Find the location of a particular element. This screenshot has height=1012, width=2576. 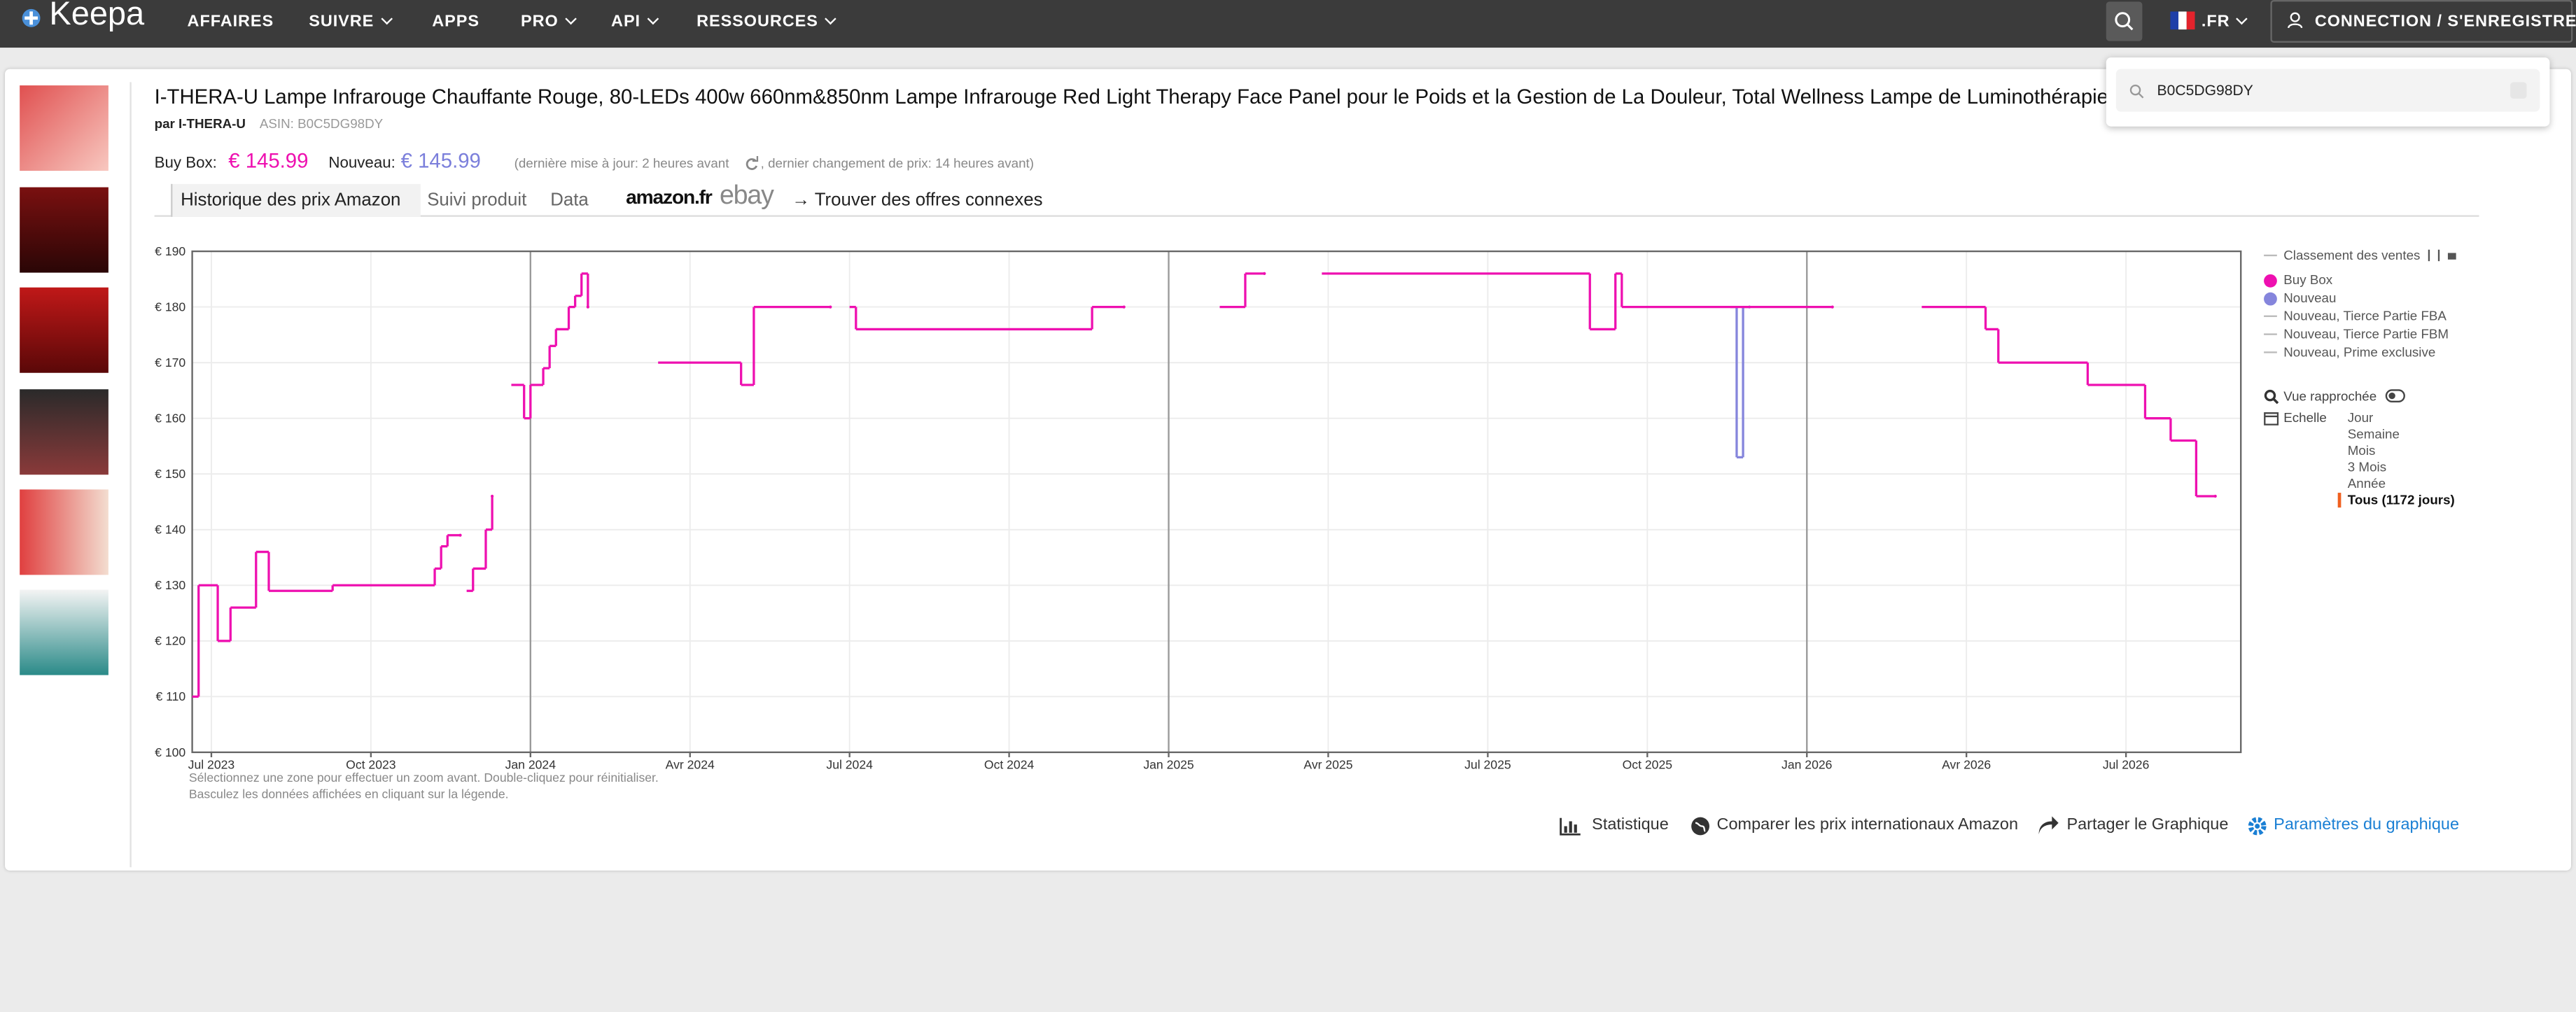

search-icon is located at coordinates (2136, 91).